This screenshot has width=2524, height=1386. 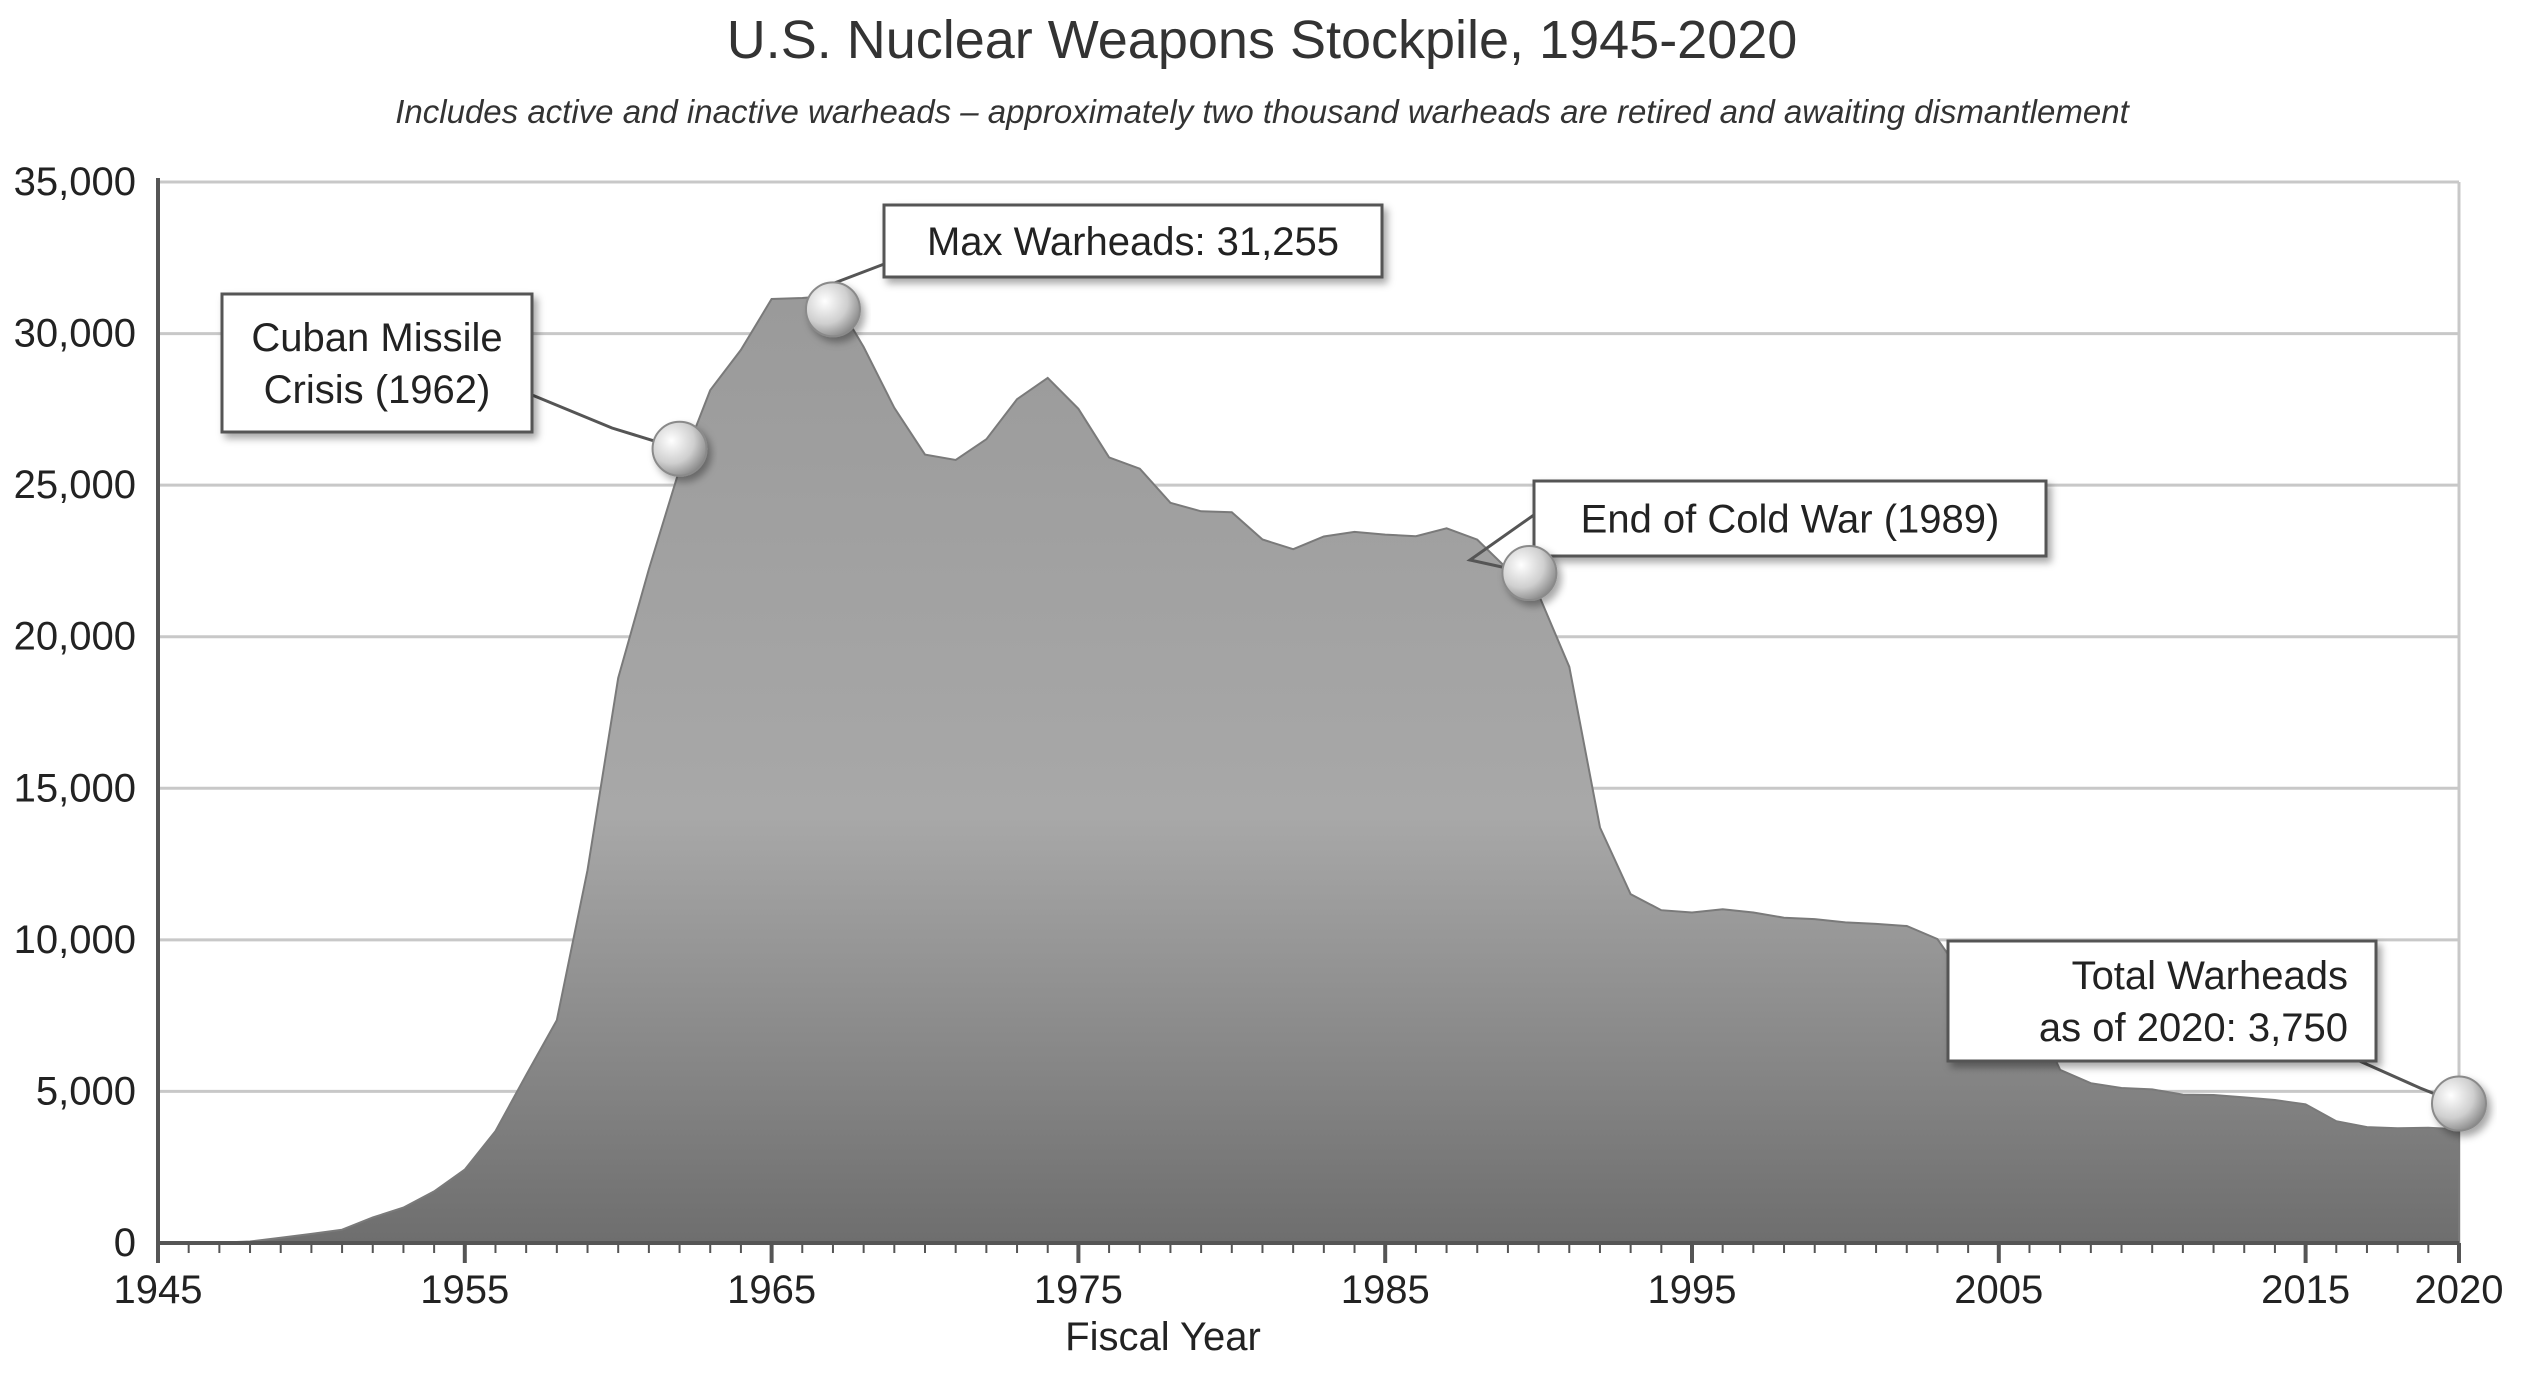 I want to click on x-tick-label-1: 1955, so click(x=464, y=1290).